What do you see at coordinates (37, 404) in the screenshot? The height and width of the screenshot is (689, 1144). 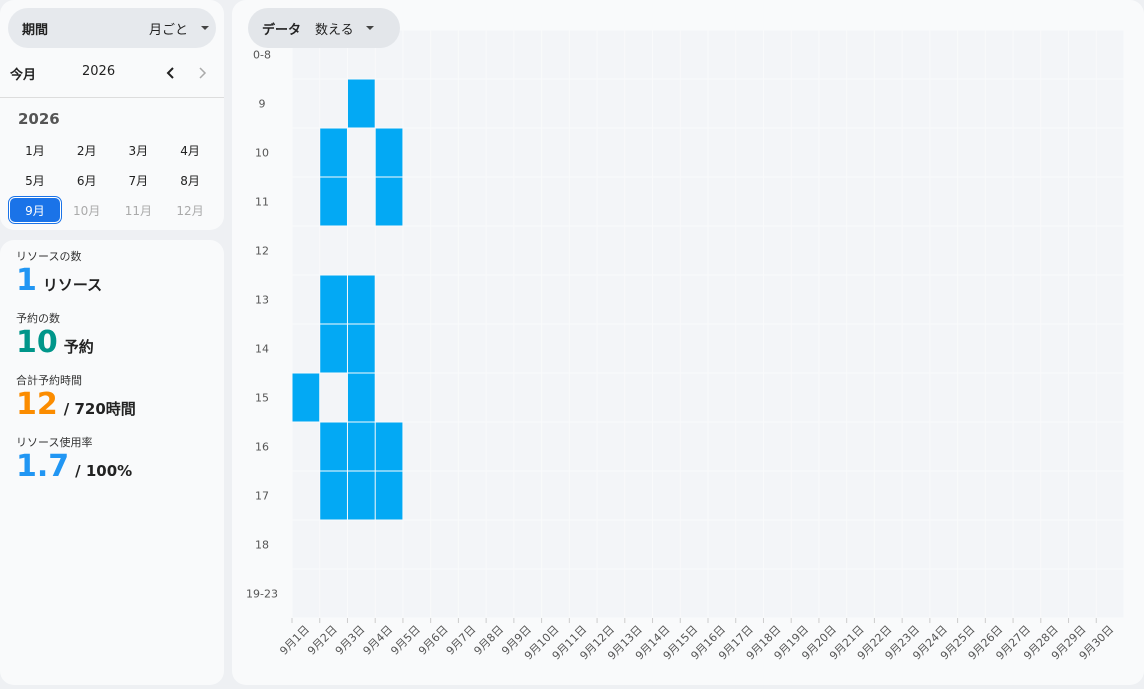 I see `stat-value: 12` at bounding box center [37, 404].